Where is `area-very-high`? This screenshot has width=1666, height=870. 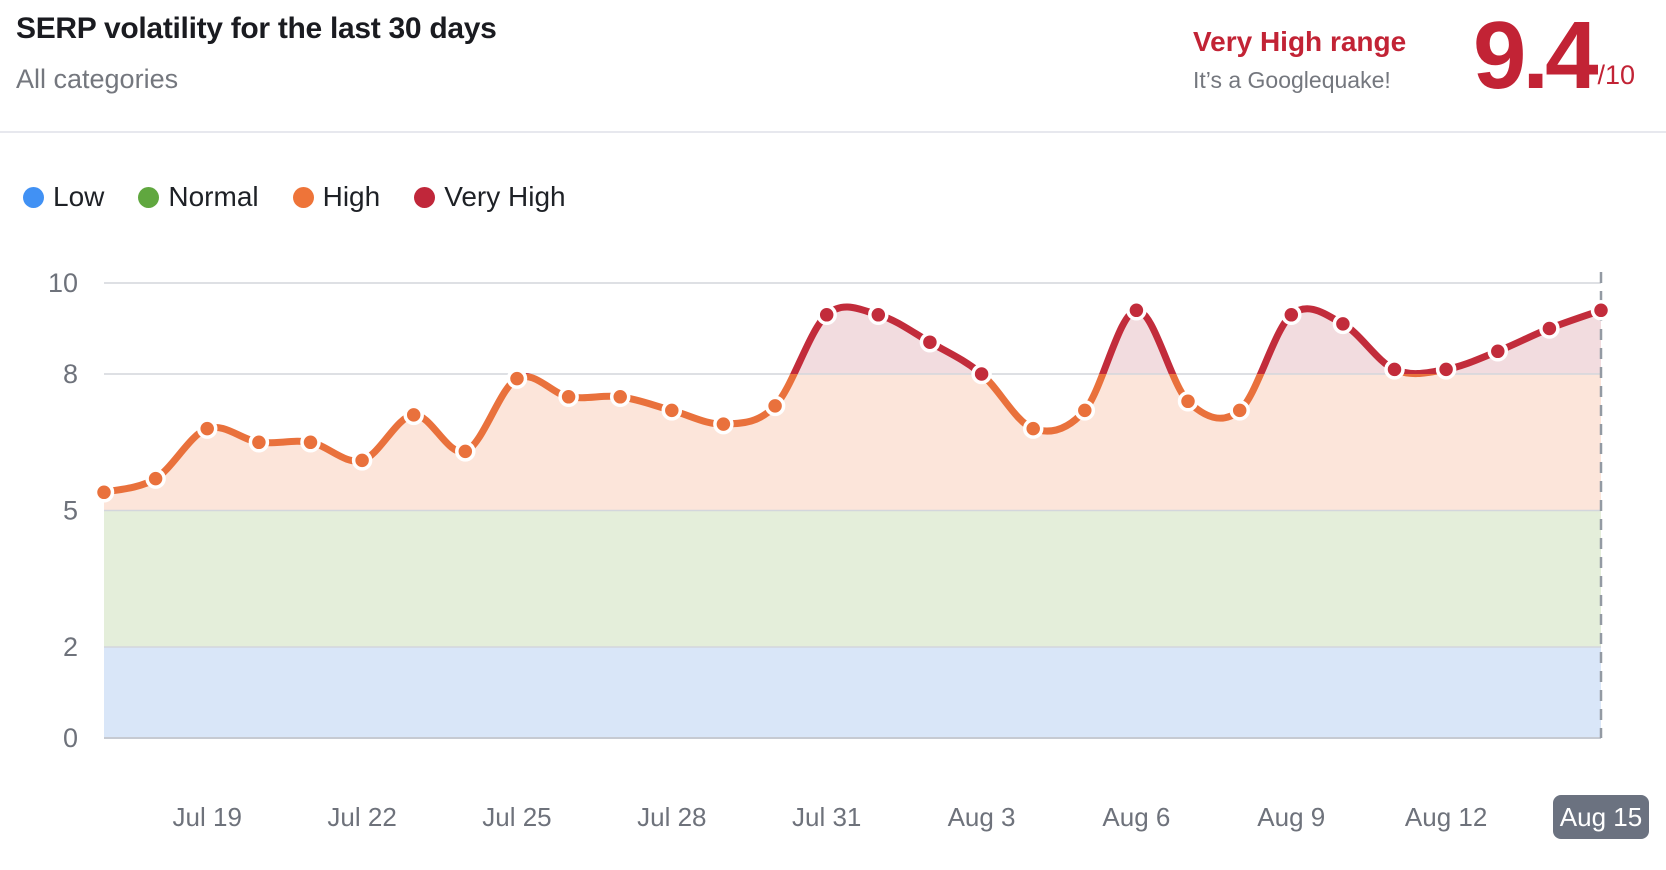 area-very-high is located at coordinates (1197, 340).